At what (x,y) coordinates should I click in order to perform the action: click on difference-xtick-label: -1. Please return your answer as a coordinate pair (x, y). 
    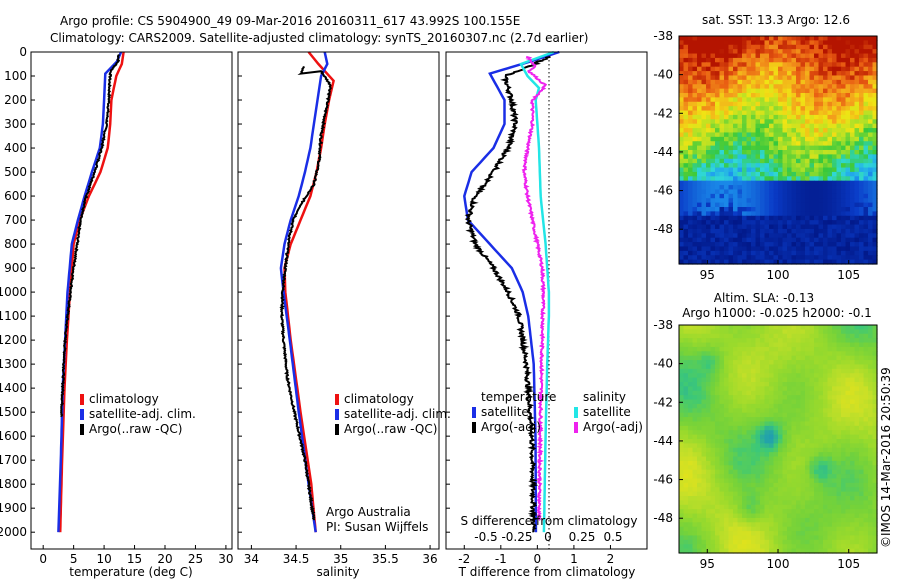
    Looking at the image, I should click on (501, 559).